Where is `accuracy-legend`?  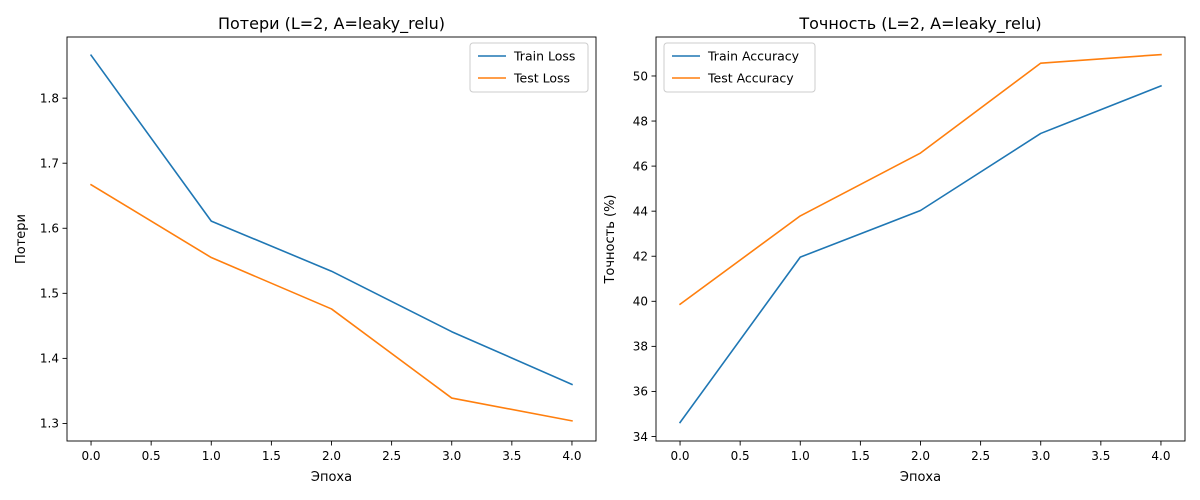
accuracy-legend is located at coordinates (739, 67).